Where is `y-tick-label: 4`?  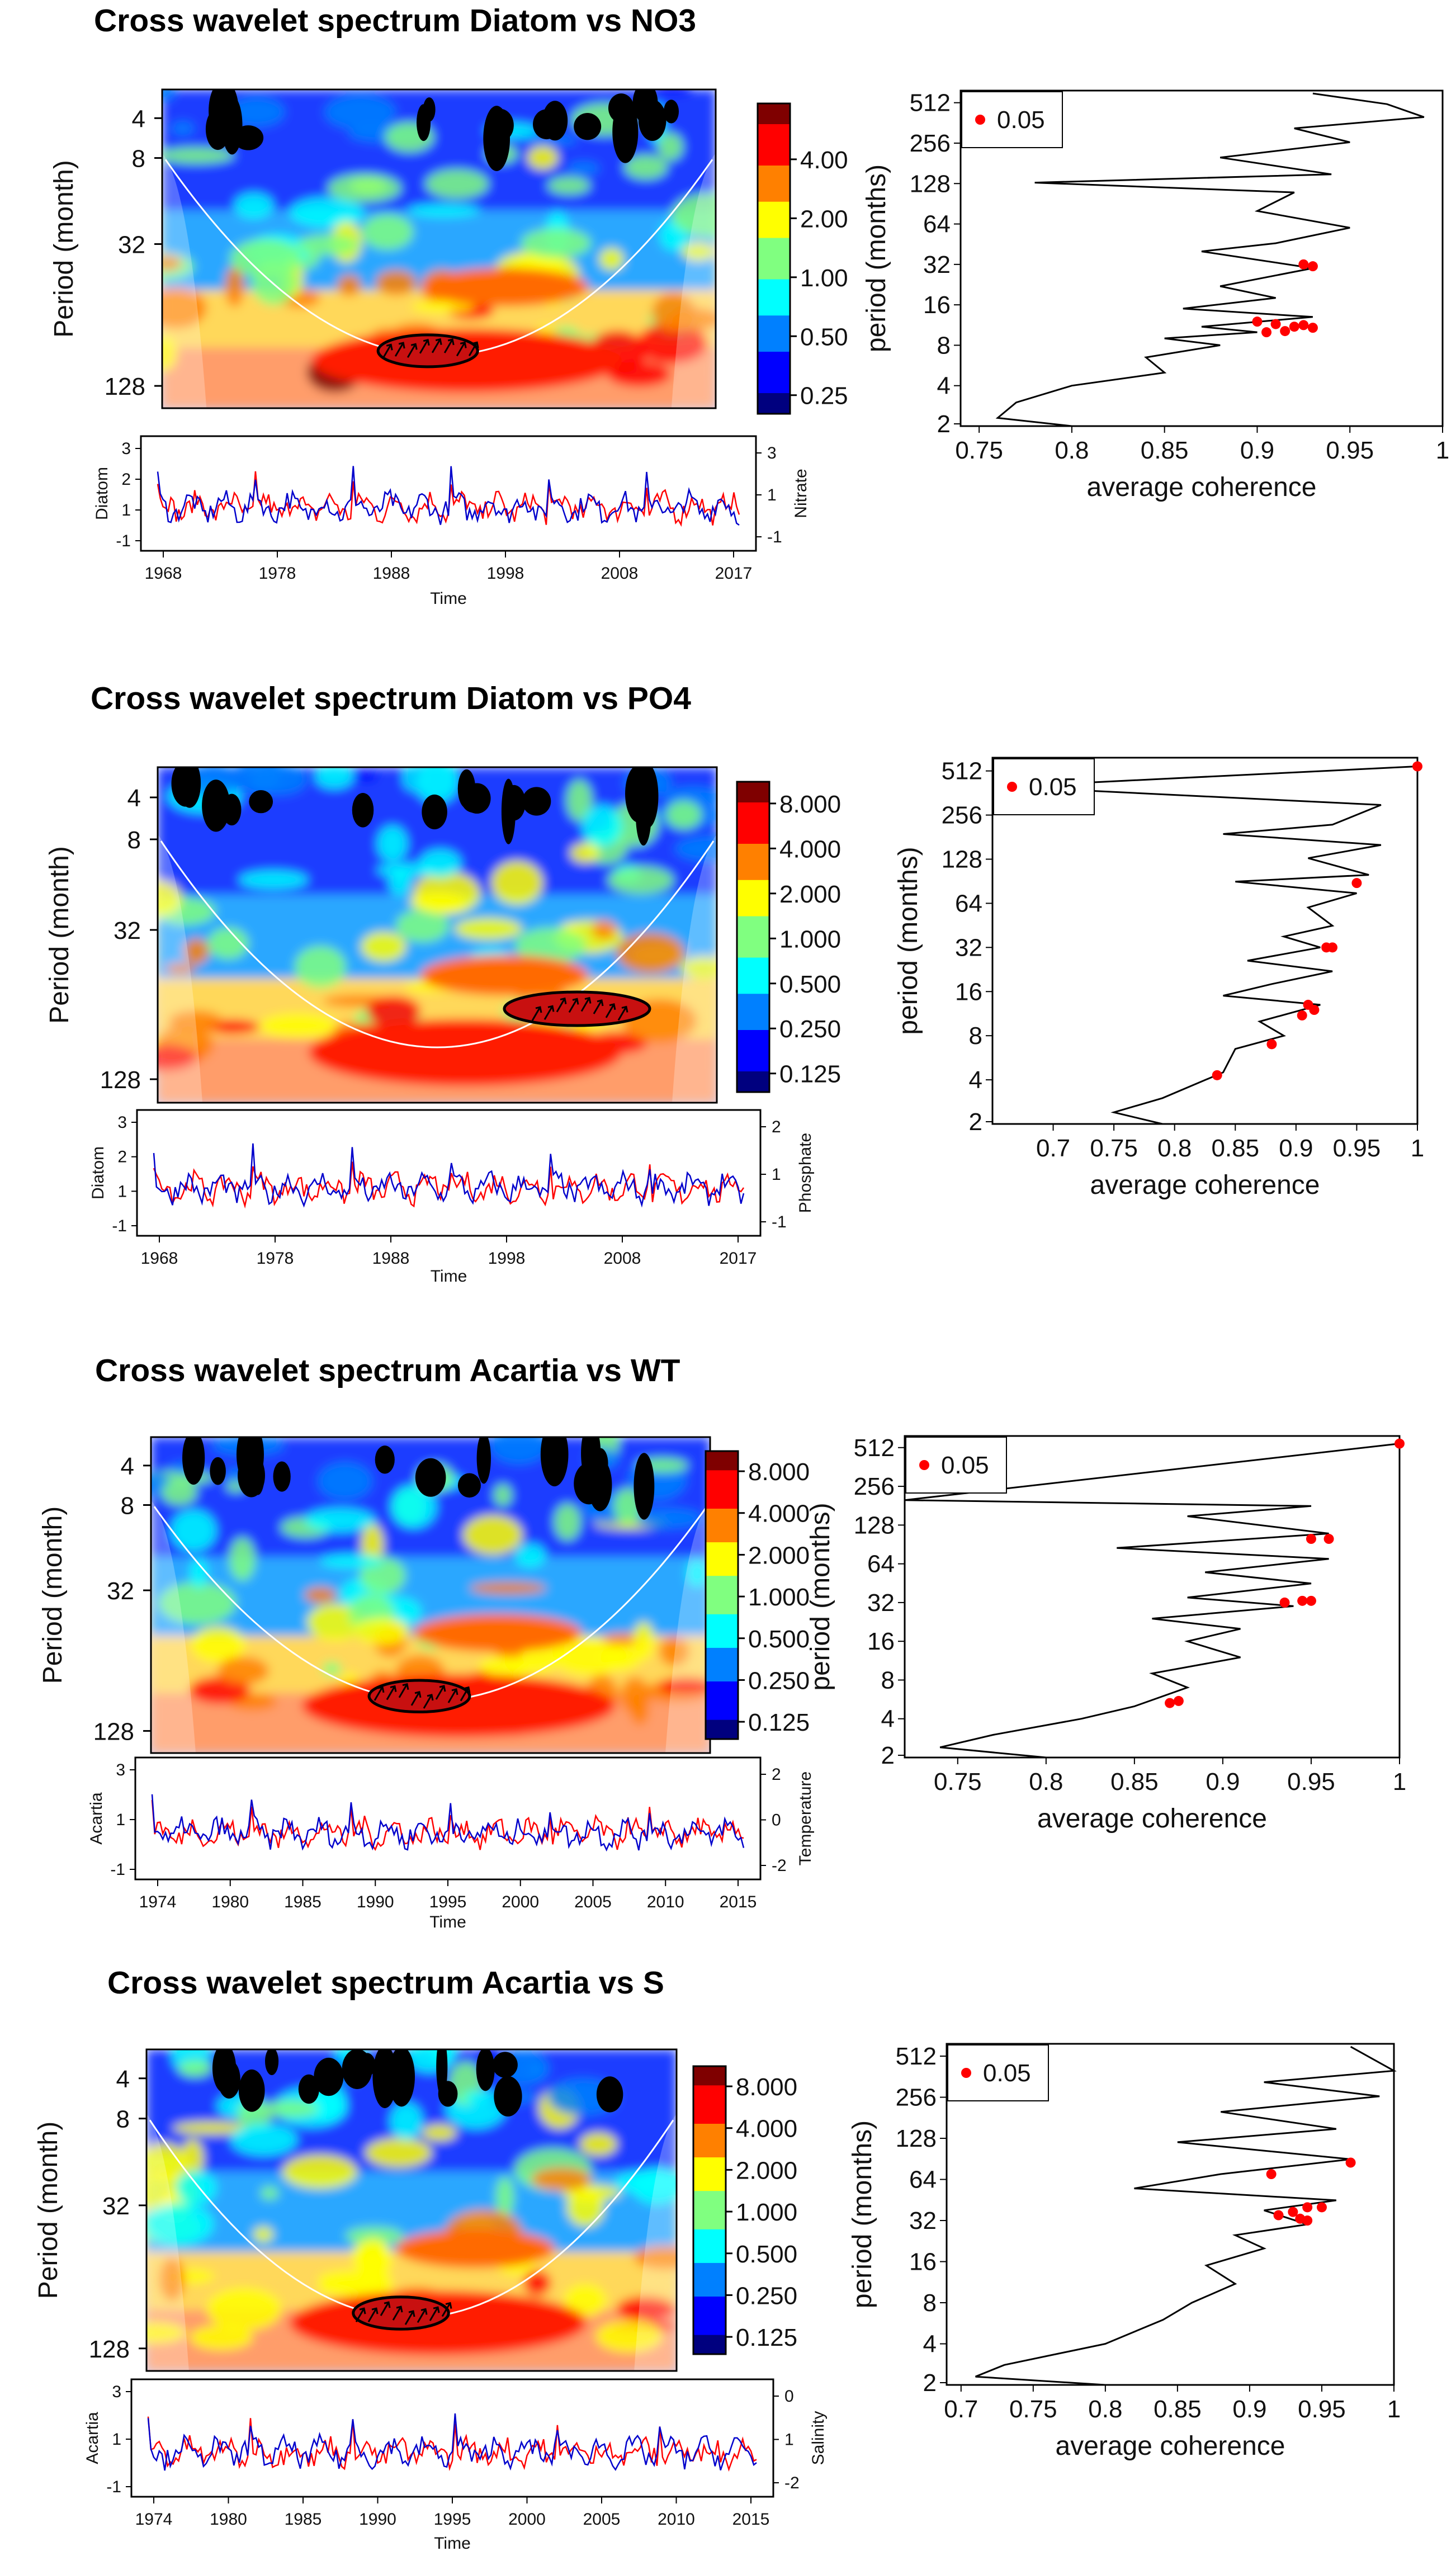 y-tick-label: 4 is located at coordinates (138, 119).